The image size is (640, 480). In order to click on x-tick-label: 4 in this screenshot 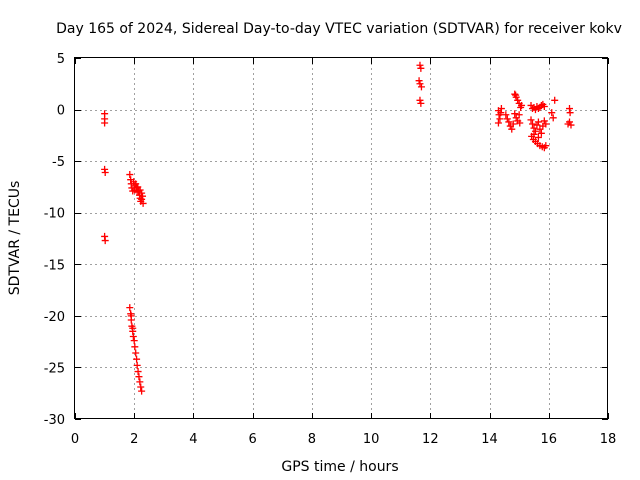, I will do `click(193, 439)`.